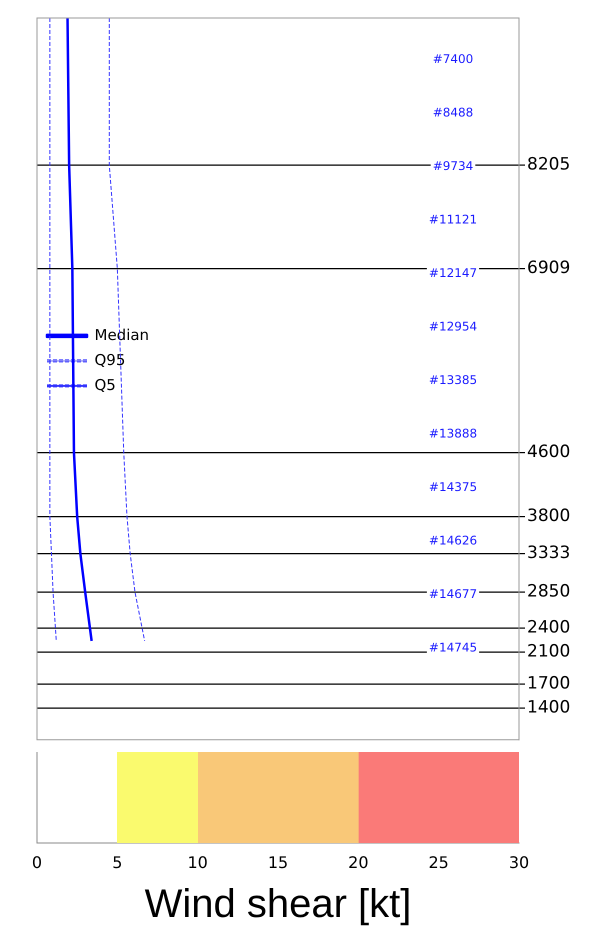 This screenshot has height=934, width=590. I want to click on y-tick-label: 6909, so click(548, 268).